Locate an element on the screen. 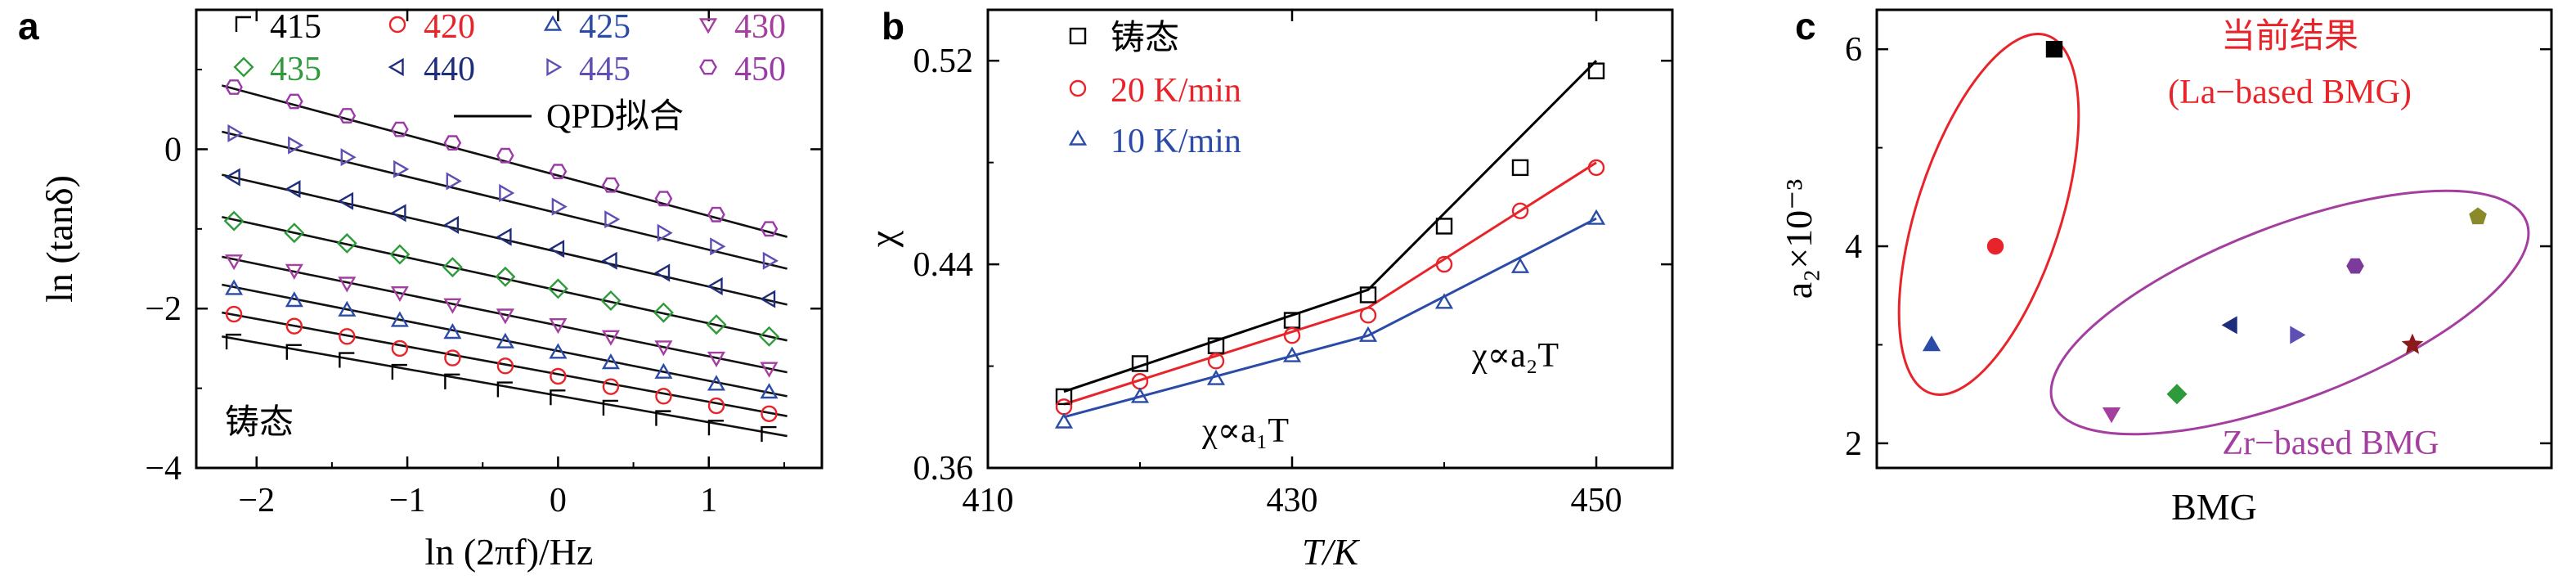 The width and height of the screenshot is (2576, 580). legend-label: 20 K/min is located at coordinates (1176, 91).